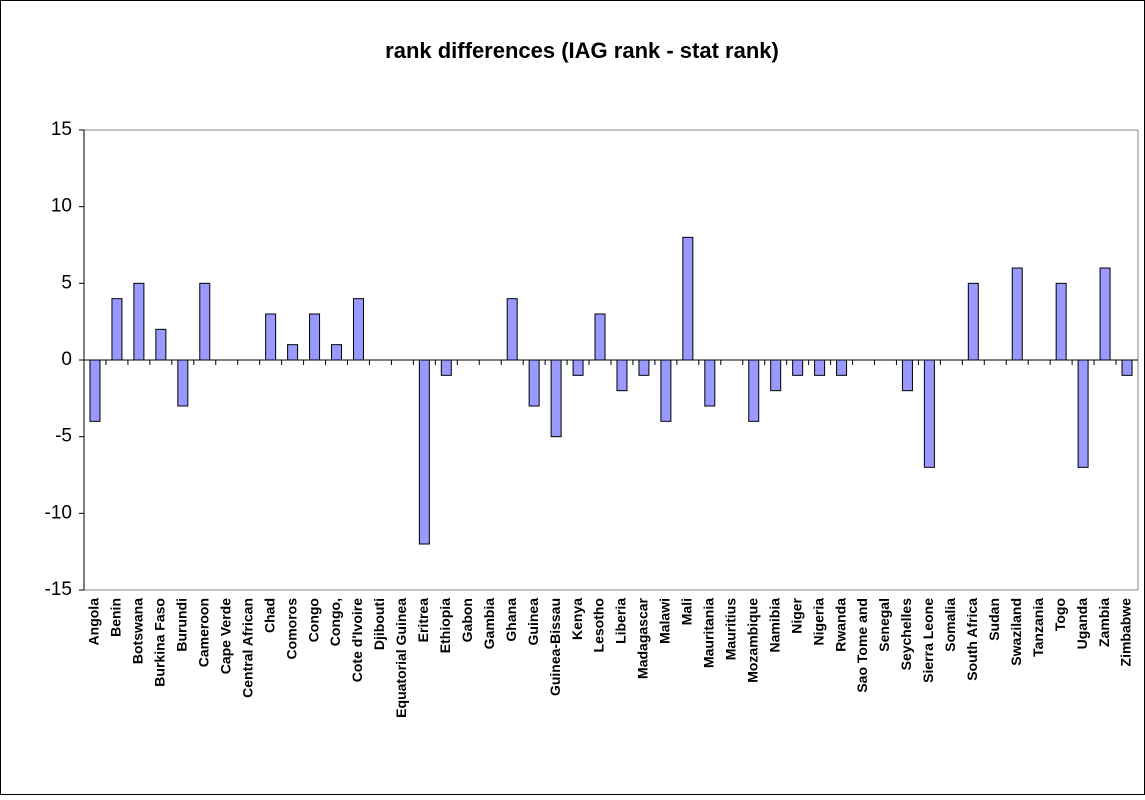 The image size is (1145, 800). I want to click on y-tick-label: -15, so click(58, 589).